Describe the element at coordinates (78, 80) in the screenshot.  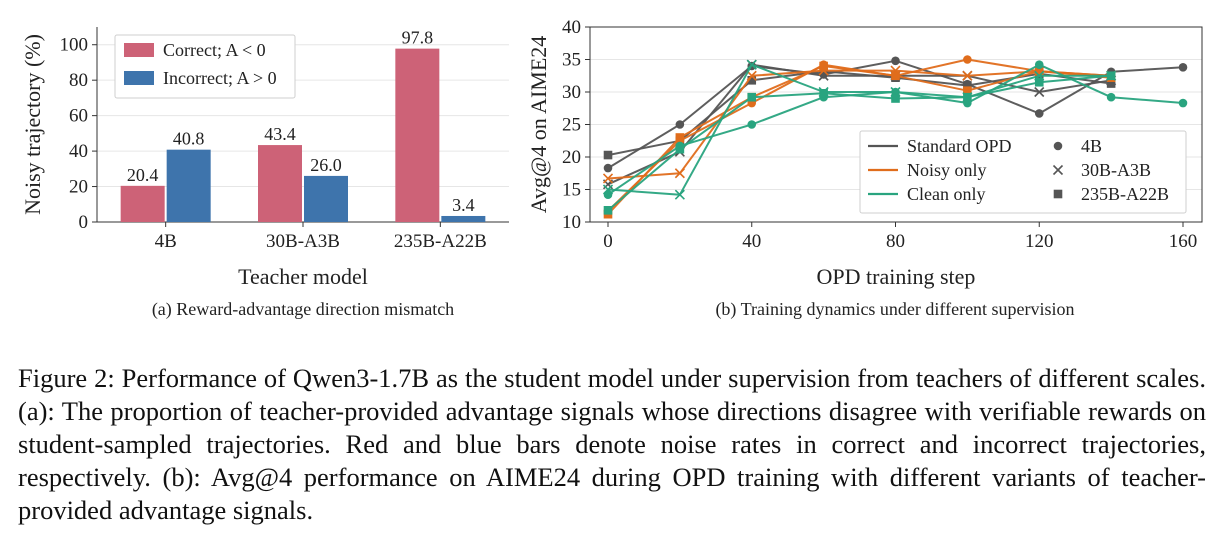
I see `y-tick-label: 80` at that location.